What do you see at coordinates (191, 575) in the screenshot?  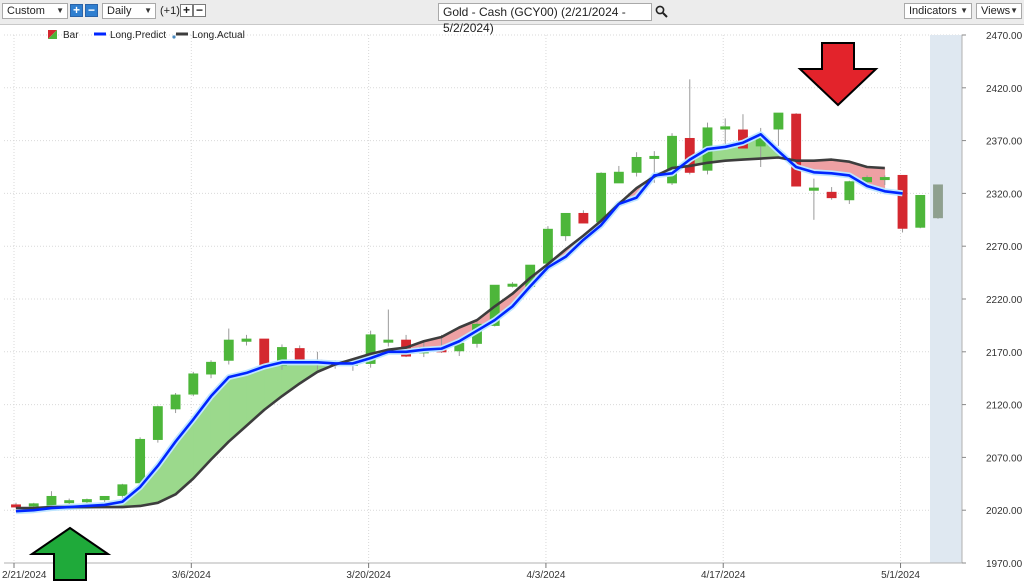 I see `x-tick-label: 3/6/2024` at bounding box center [191, 575].